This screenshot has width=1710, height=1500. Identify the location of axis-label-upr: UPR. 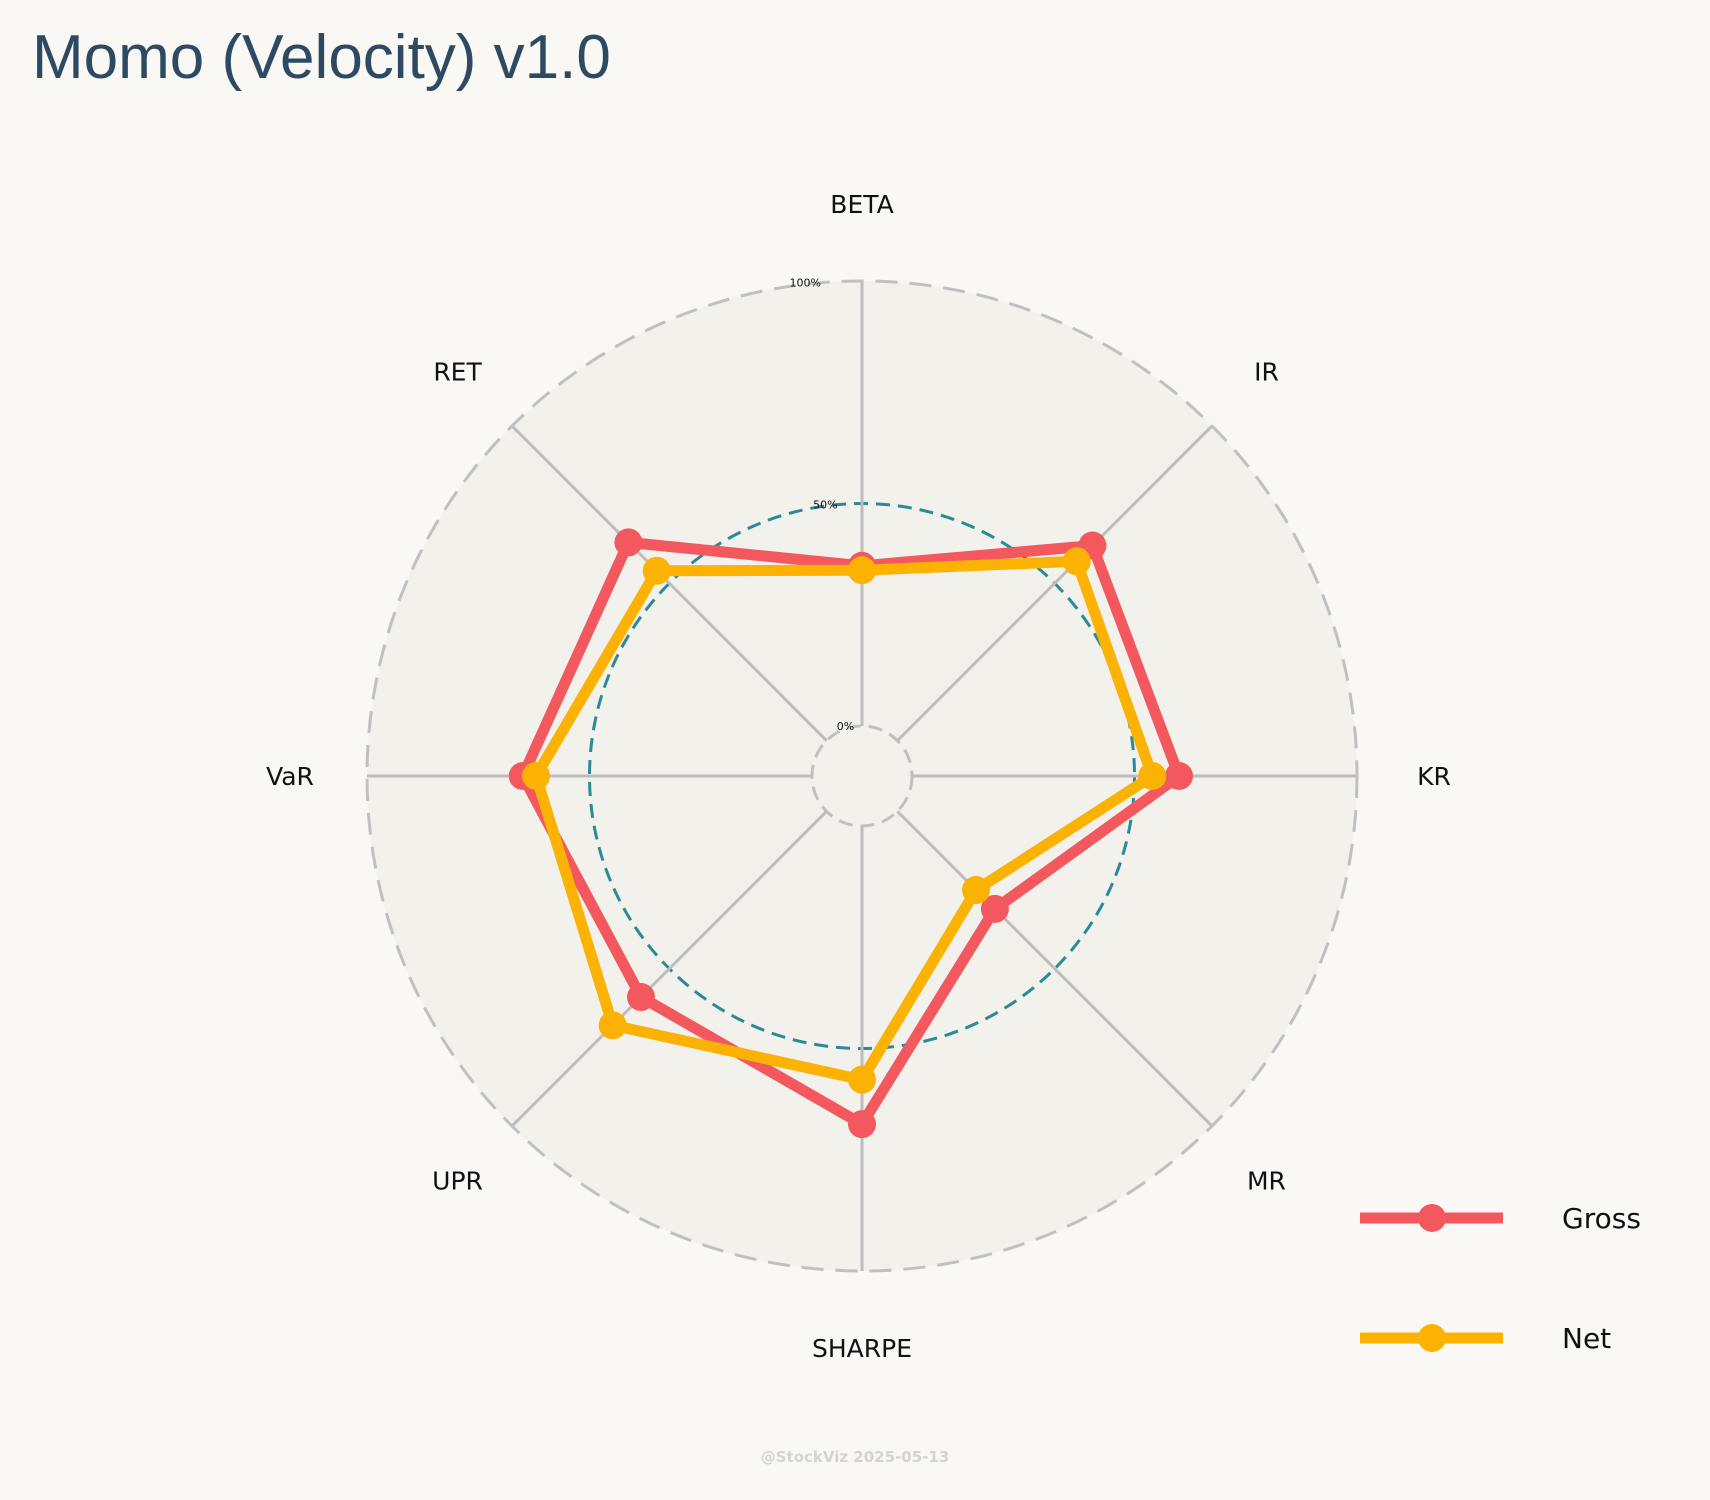
(457, 1180).